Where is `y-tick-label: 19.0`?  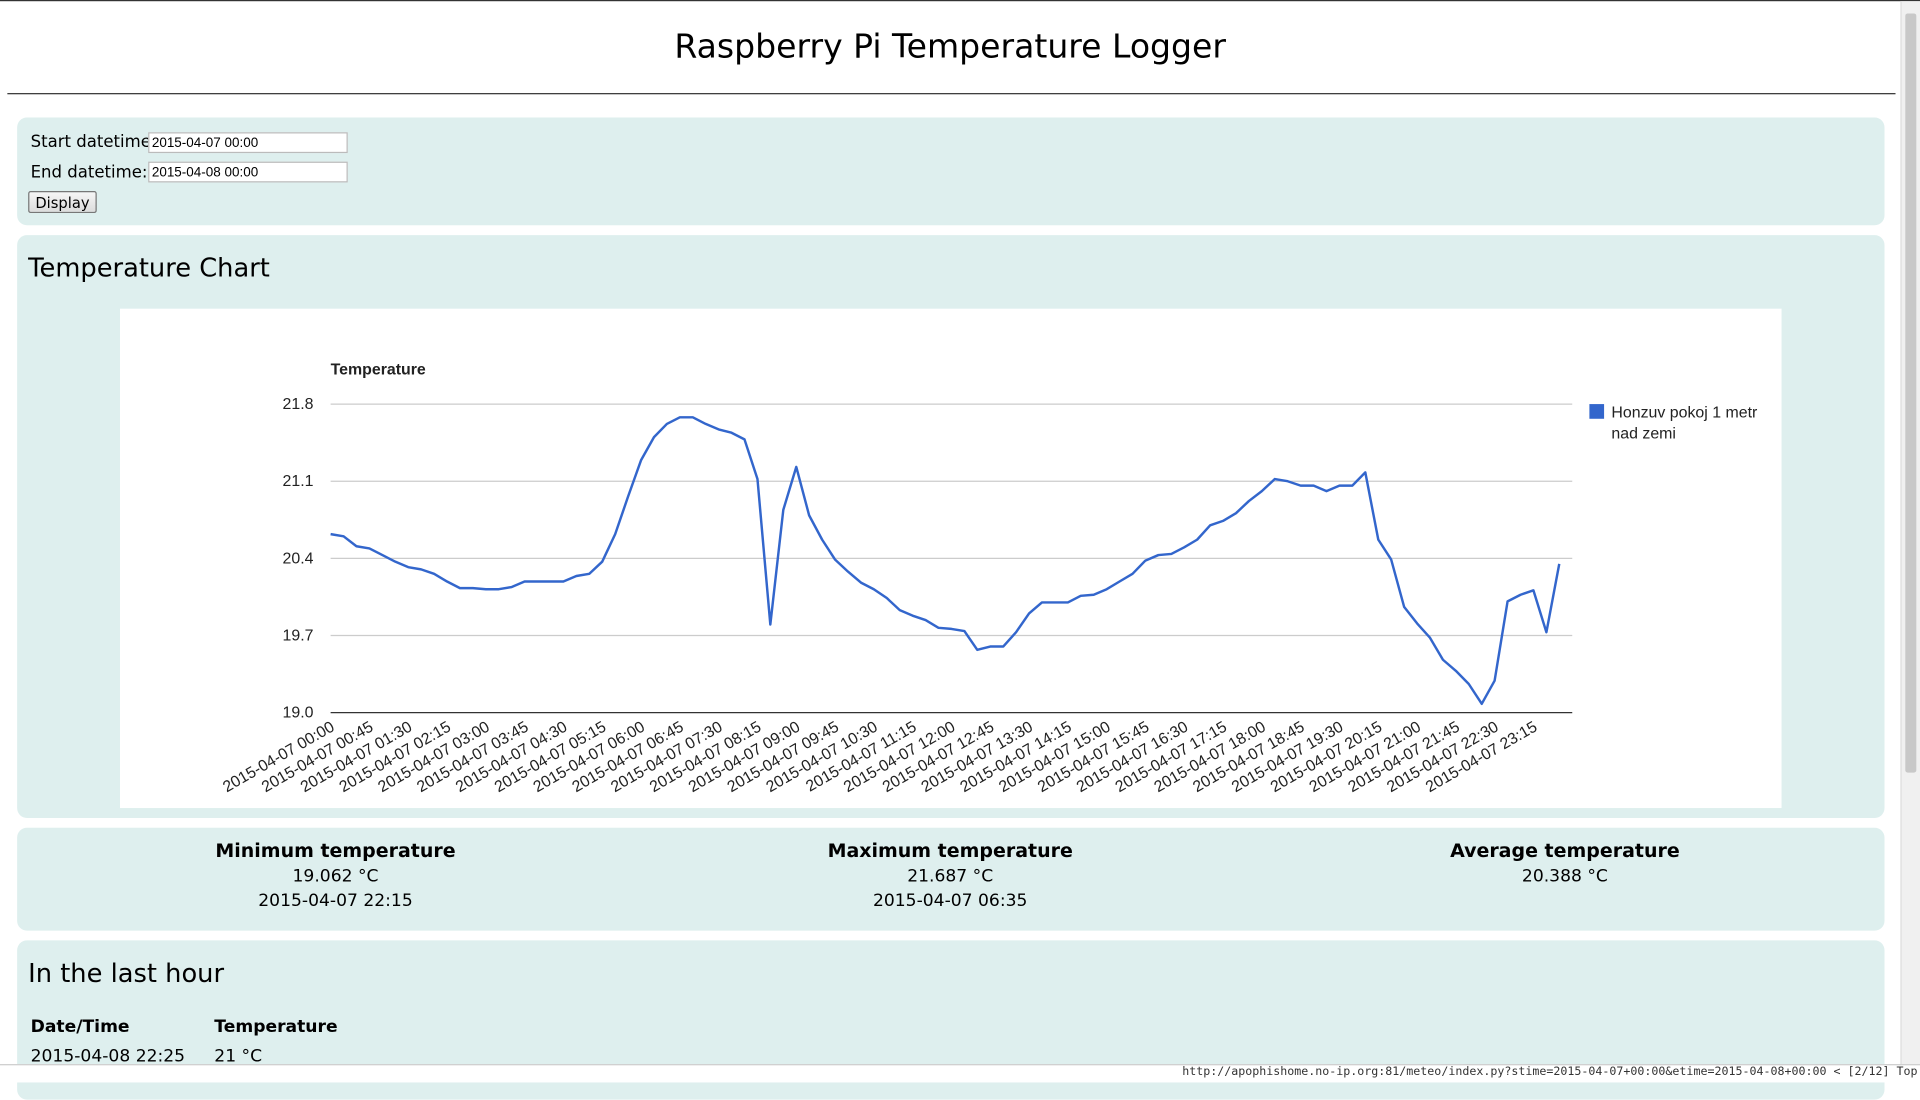
y-tick-label: 19.0 is located at coordinates (298, 713).